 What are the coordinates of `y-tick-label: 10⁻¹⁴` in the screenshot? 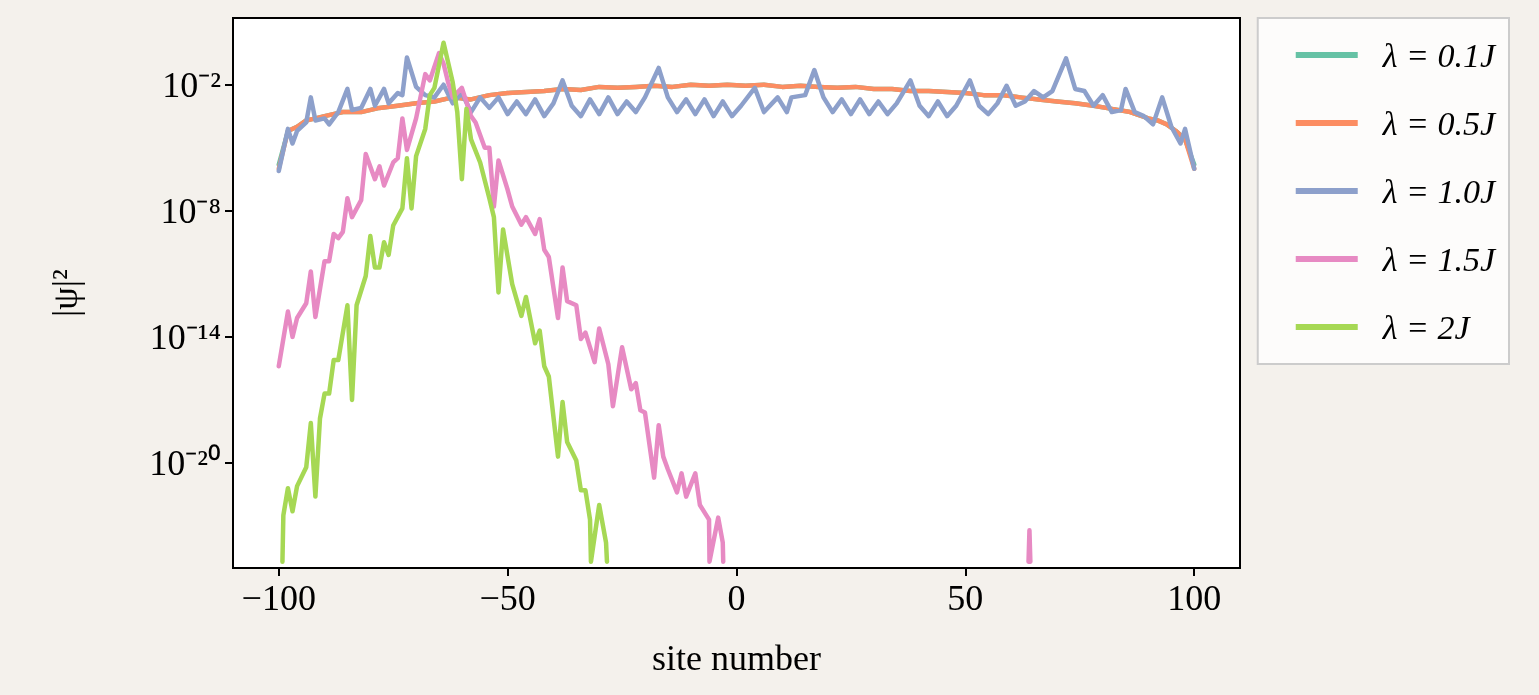 It's located at (185, 336).